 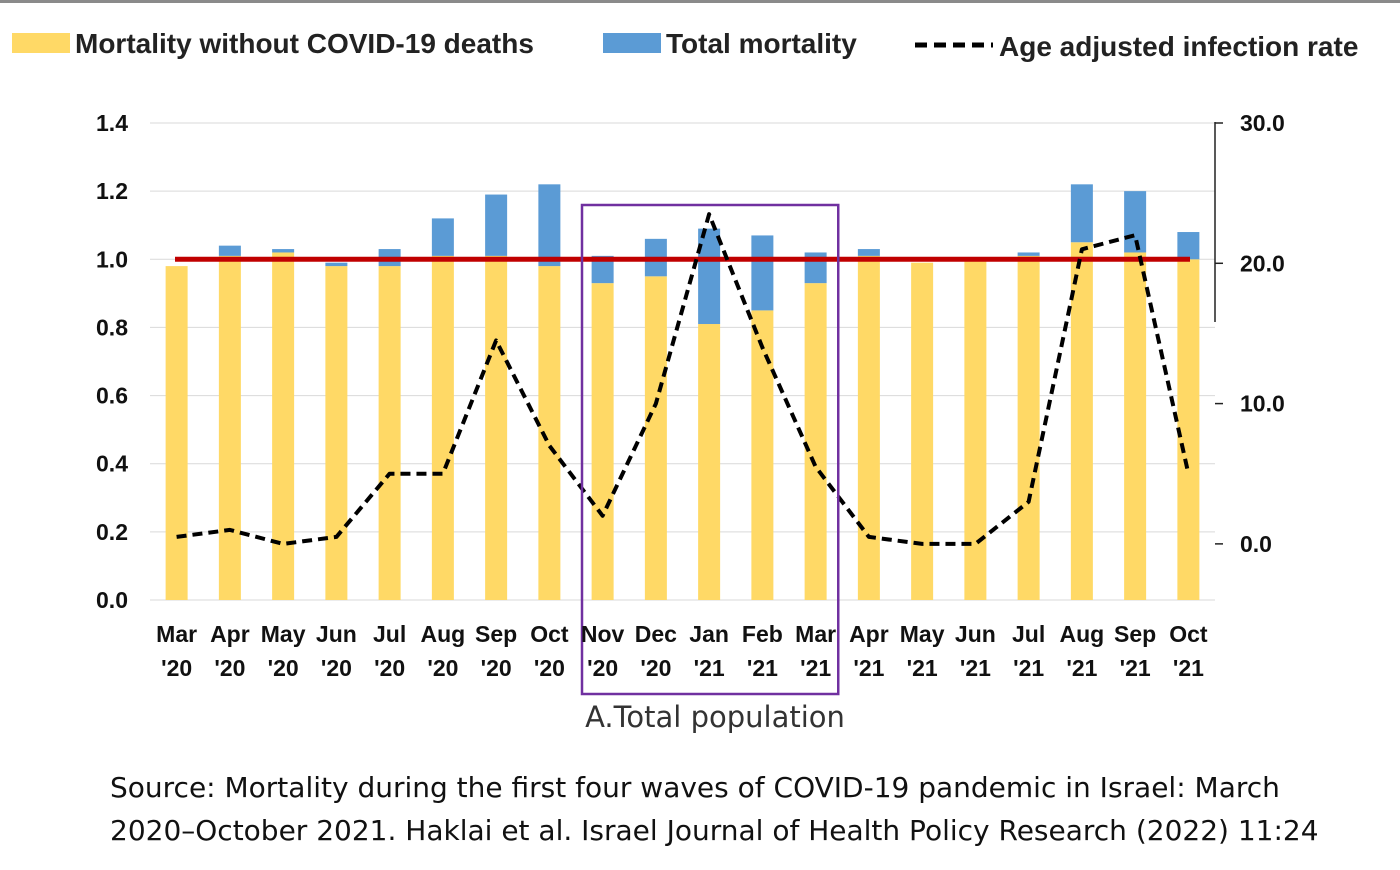 I want to click on x-label-year-17: '21, so click(x=1081, y=668).